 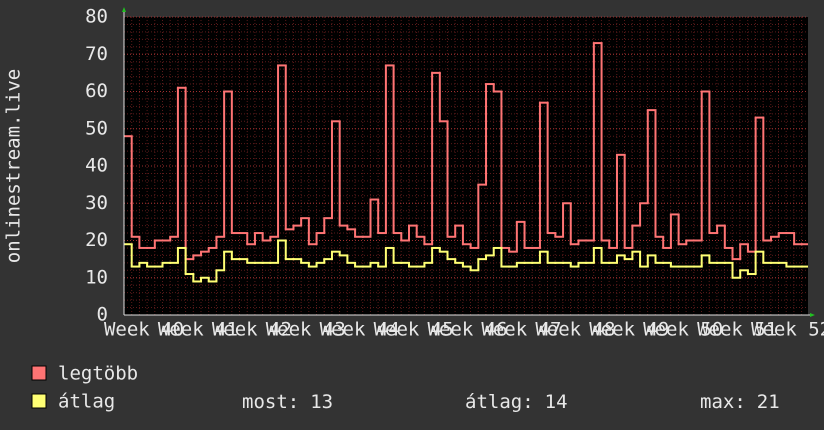 I want to click on x-tick-label: Week 40, so click(x=144, y=330).